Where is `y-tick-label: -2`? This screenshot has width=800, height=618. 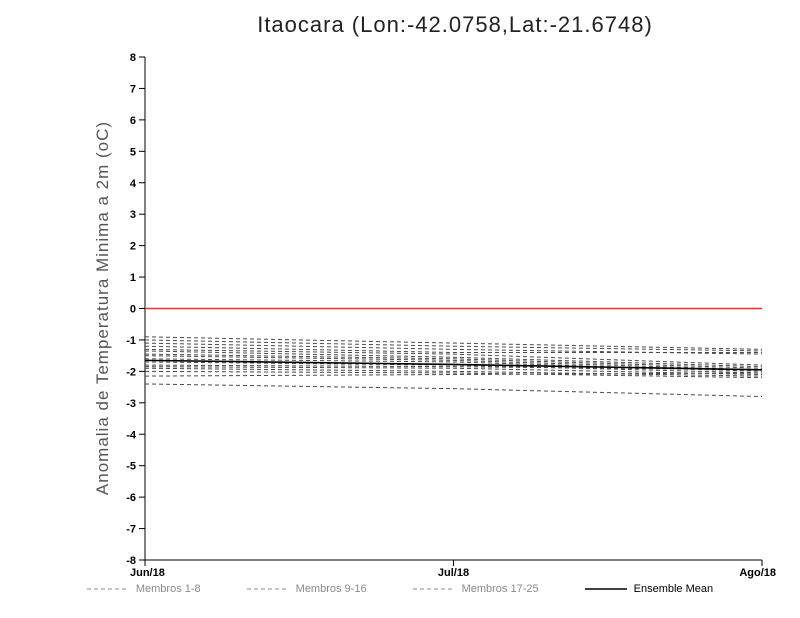
y-tick-label: -2 is located at coordinates (131, 372).